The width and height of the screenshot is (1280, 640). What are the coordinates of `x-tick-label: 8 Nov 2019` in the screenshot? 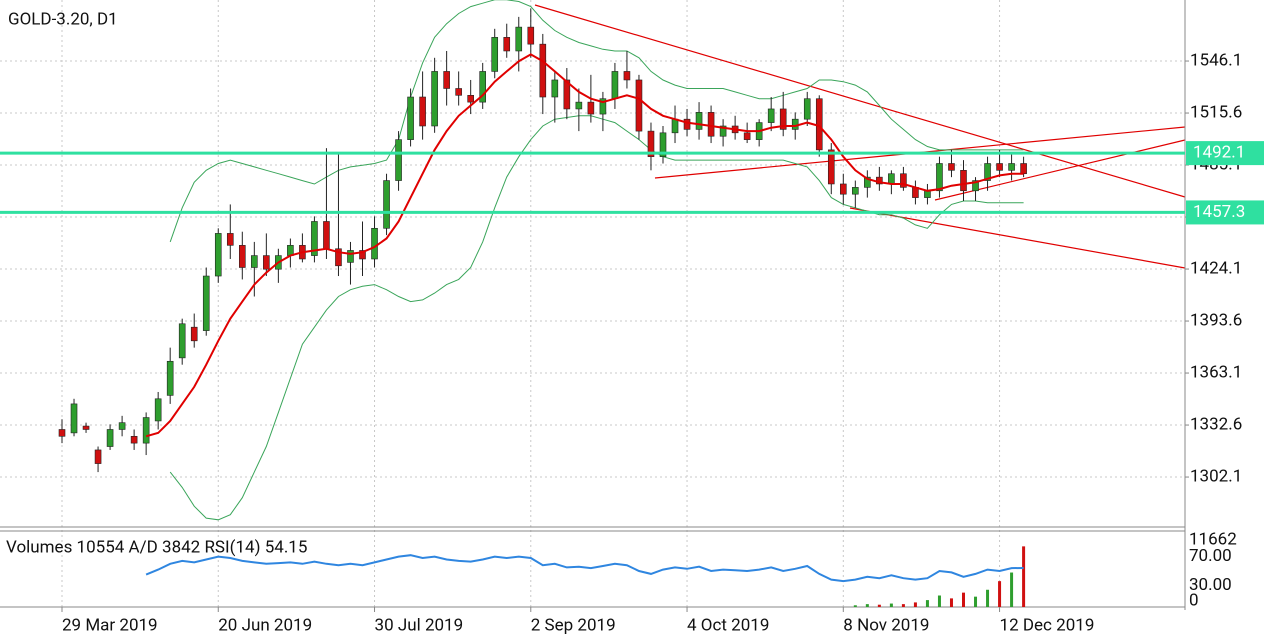 It's located at (886, 625).